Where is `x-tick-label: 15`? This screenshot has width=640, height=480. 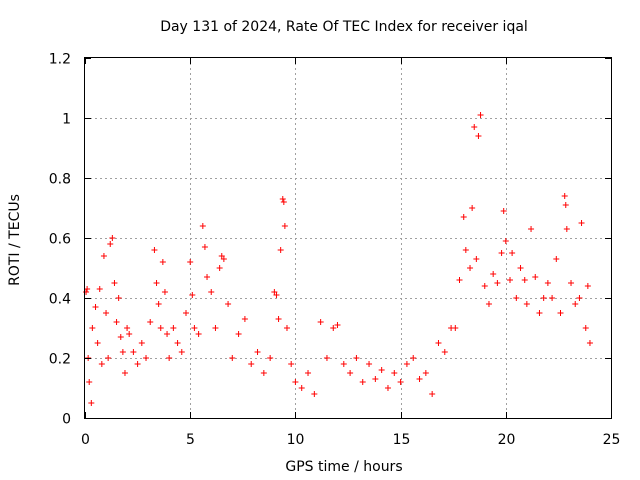
x-tick-label: 15 is located at coordinates (402, 440).